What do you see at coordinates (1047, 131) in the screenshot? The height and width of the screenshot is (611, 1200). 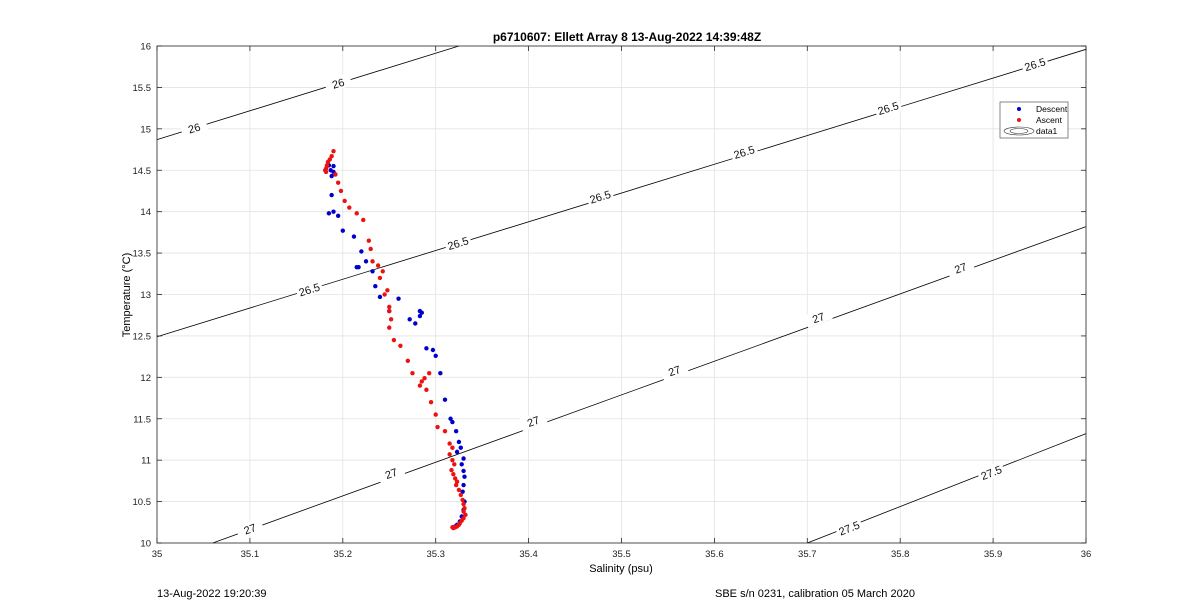 I see `legend-contour-label: data1` at bounding box center [1047, 131].